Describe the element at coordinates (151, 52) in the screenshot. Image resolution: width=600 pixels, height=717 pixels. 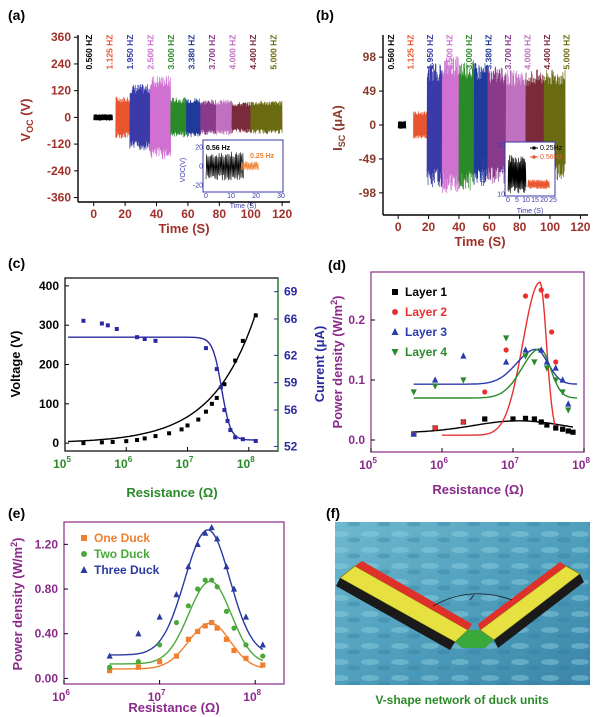
I see `a-freq-label-3: 2.500 HZ` at that location.